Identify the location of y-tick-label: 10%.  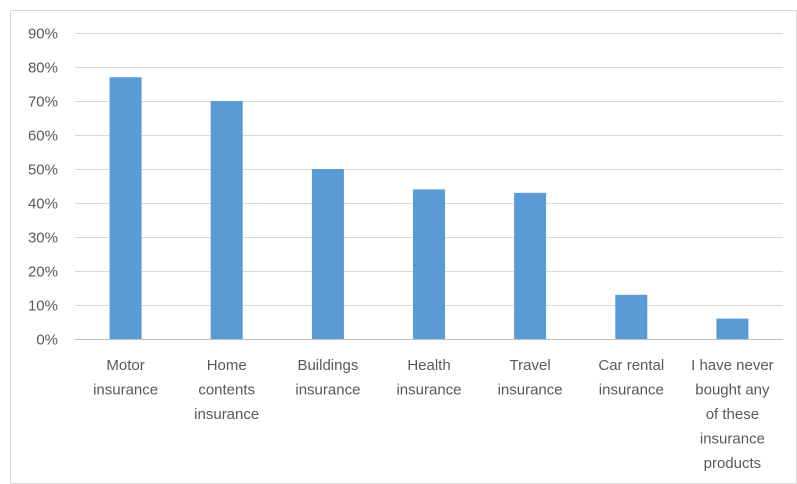
(43, 306).